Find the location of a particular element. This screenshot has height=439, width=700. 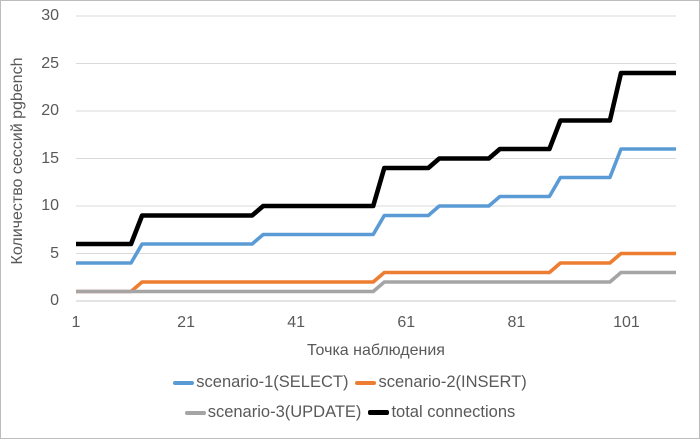

legend-item-scenario-3-update: scenario-3(UPDATE) is located at coordinates (273, 412).